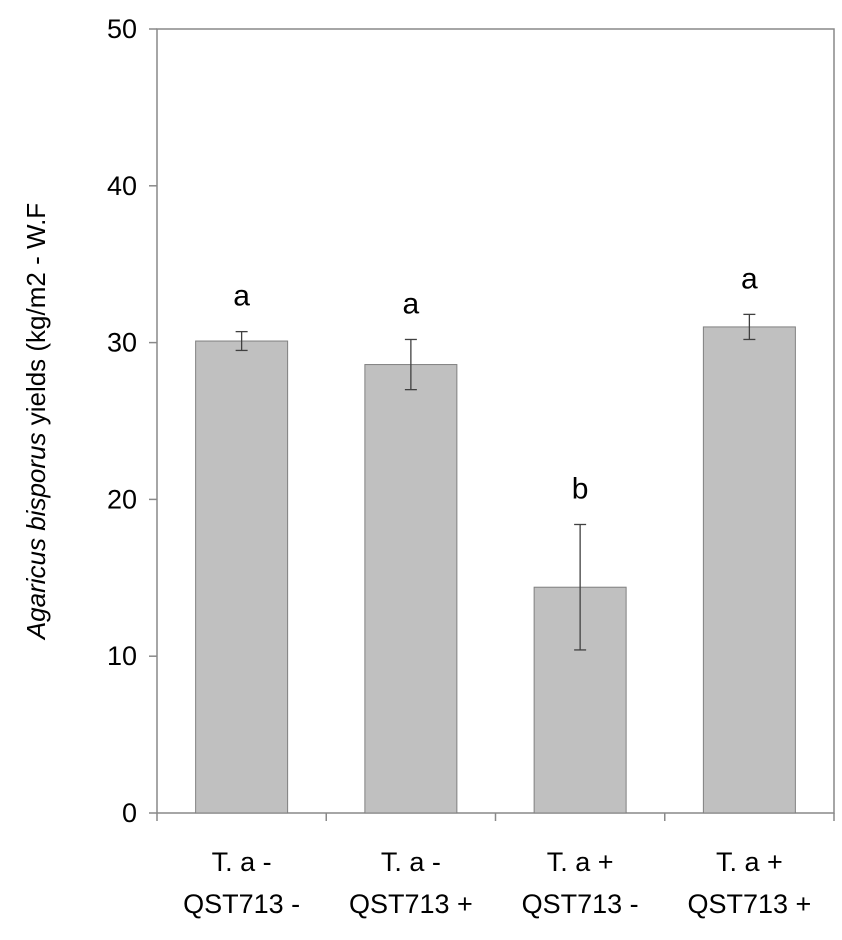 The width and height of the screenshot is (842, 940). What do you see at coordinates (36, 318) in the screenshot?
I see `y-axis-title-rest: yields (kg/m2 - W.F` at bounding box center [36, 318].